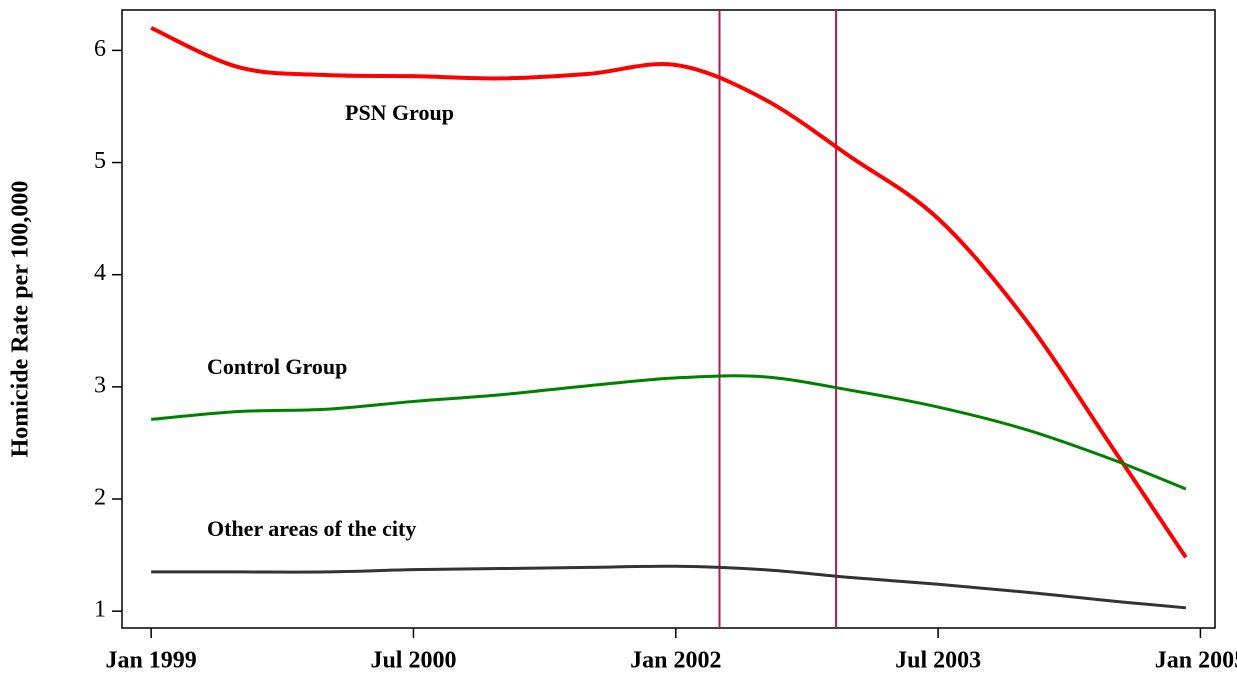  Describe the element at coordinates (399, 112) in the screenshot. I see `series-label: PSN Group` at that location.